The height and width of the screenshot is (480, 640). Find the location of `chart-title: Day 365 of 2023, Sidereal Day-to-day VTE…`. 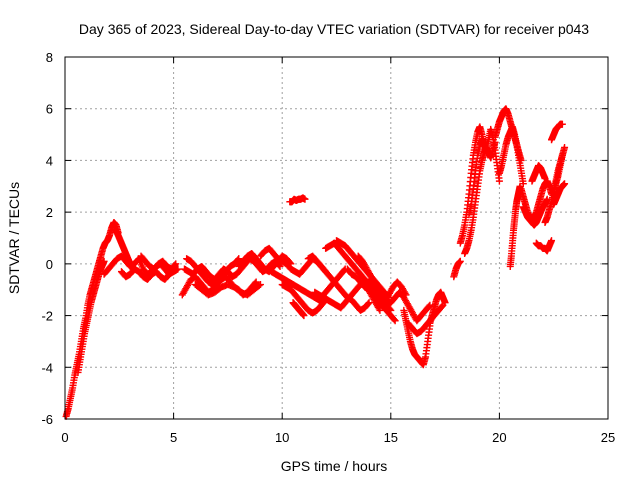

chart-title: Day 365 of 2023, Sidereal Day-to-day VTE… is located at coordinates (334, 29).